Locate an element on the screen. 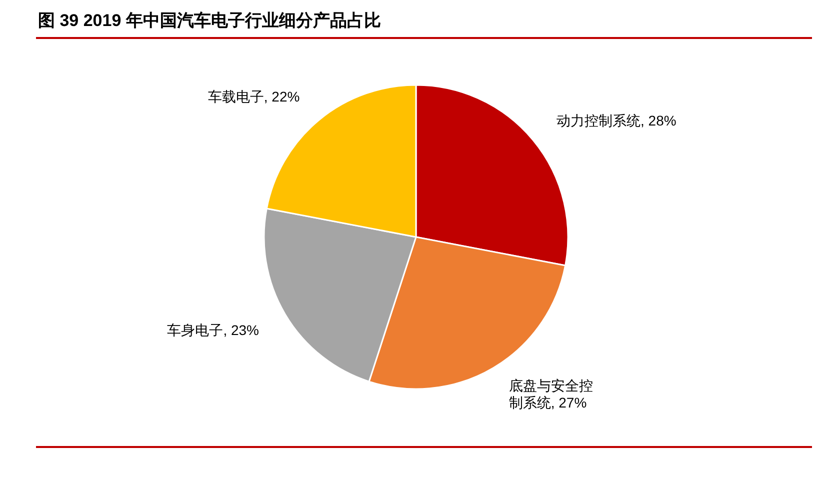  slice-label: 动力控制系统, 28% is located at coordinates (616, 120).